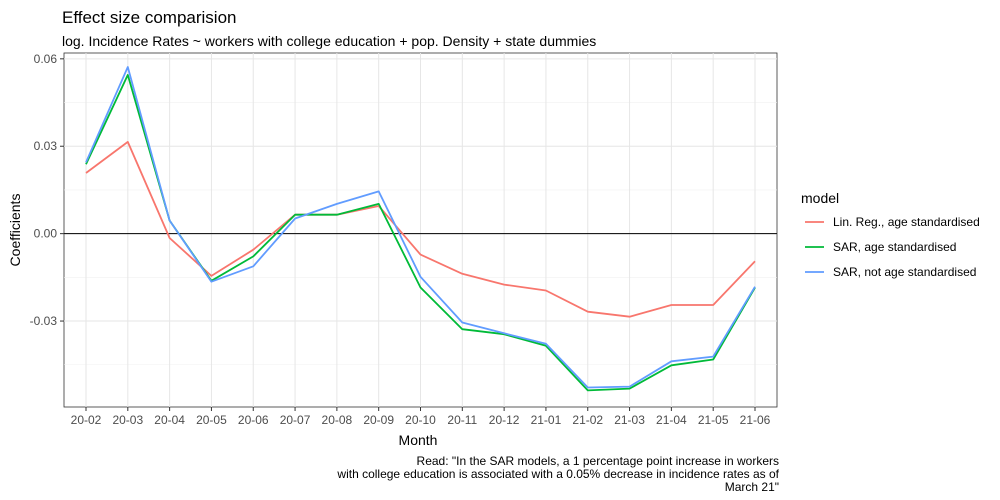 This screenshot has width=1000, height=500. What do you see at coordinates (149, 17) in the screenshot?
I see `chart-title: Effect size comparision` at bounding box center [149, 17].